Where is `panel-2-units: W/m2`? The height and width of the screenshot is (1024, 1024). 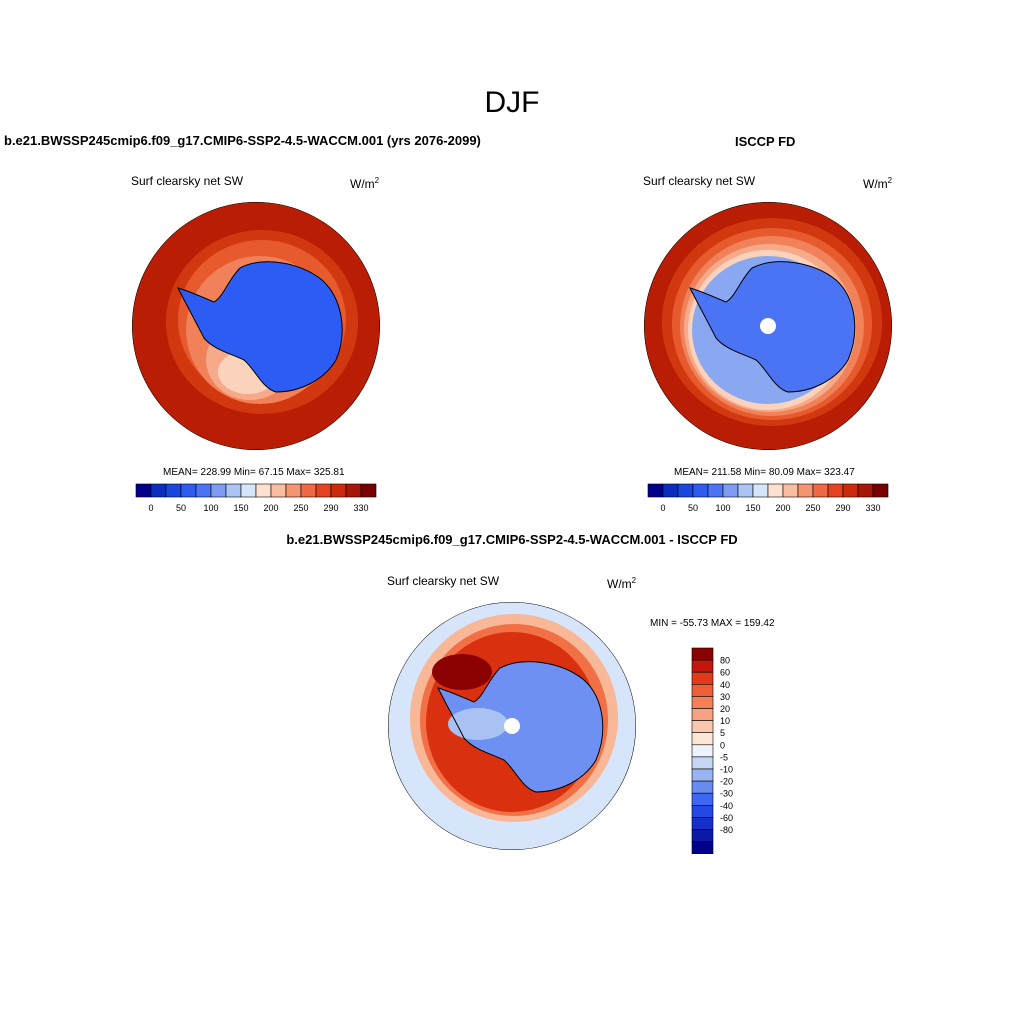 panel-2-units: W/m2 is located at coordinates (878, 183).